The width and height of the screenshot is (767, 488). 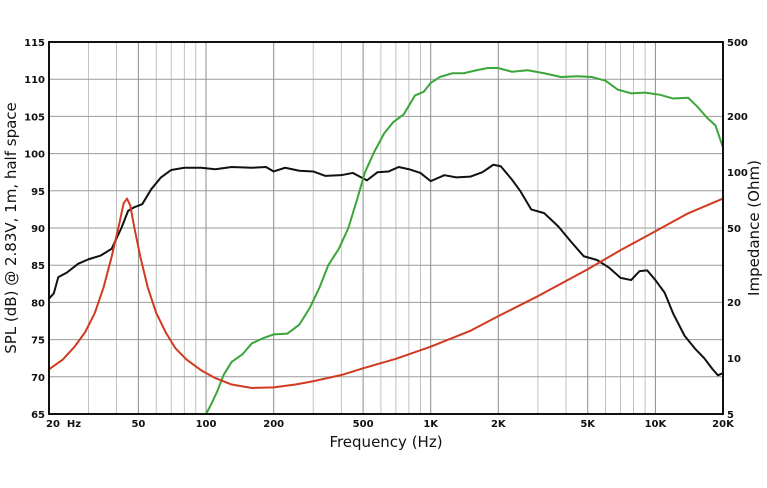 What do you see at coordinates (38, 378) in the screenshot?
I see `y-tick-label: 70` at bounding box center [38, 378].